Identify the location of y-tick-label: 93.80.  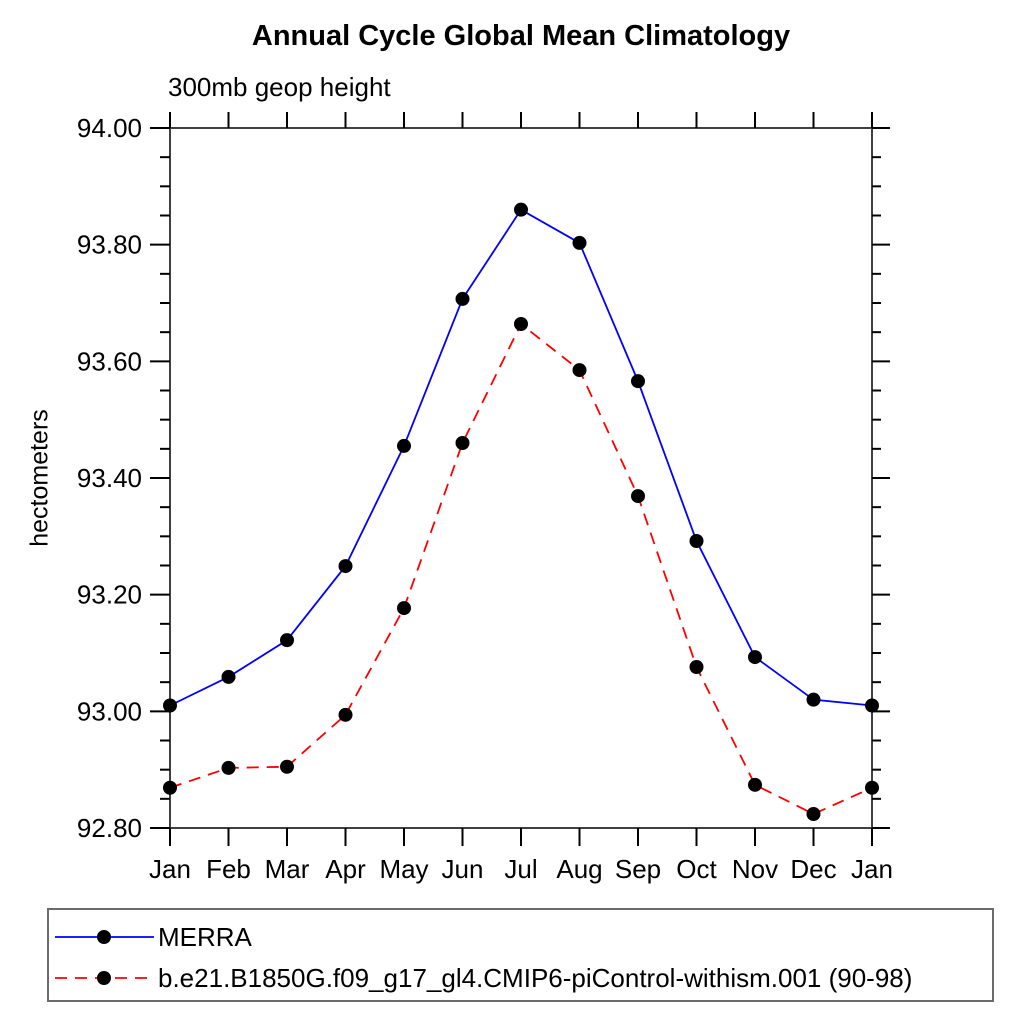
(109, 245).